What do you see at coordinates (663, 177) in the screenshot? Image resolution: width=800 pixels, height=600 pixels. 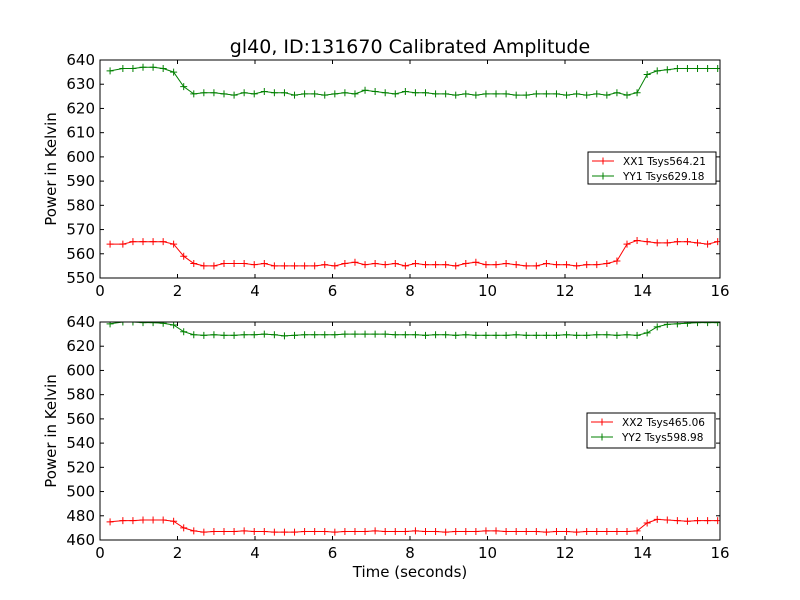 I see `top-legend-label-2: YY1 Tsys629.18` at bounding box center [663, 177].